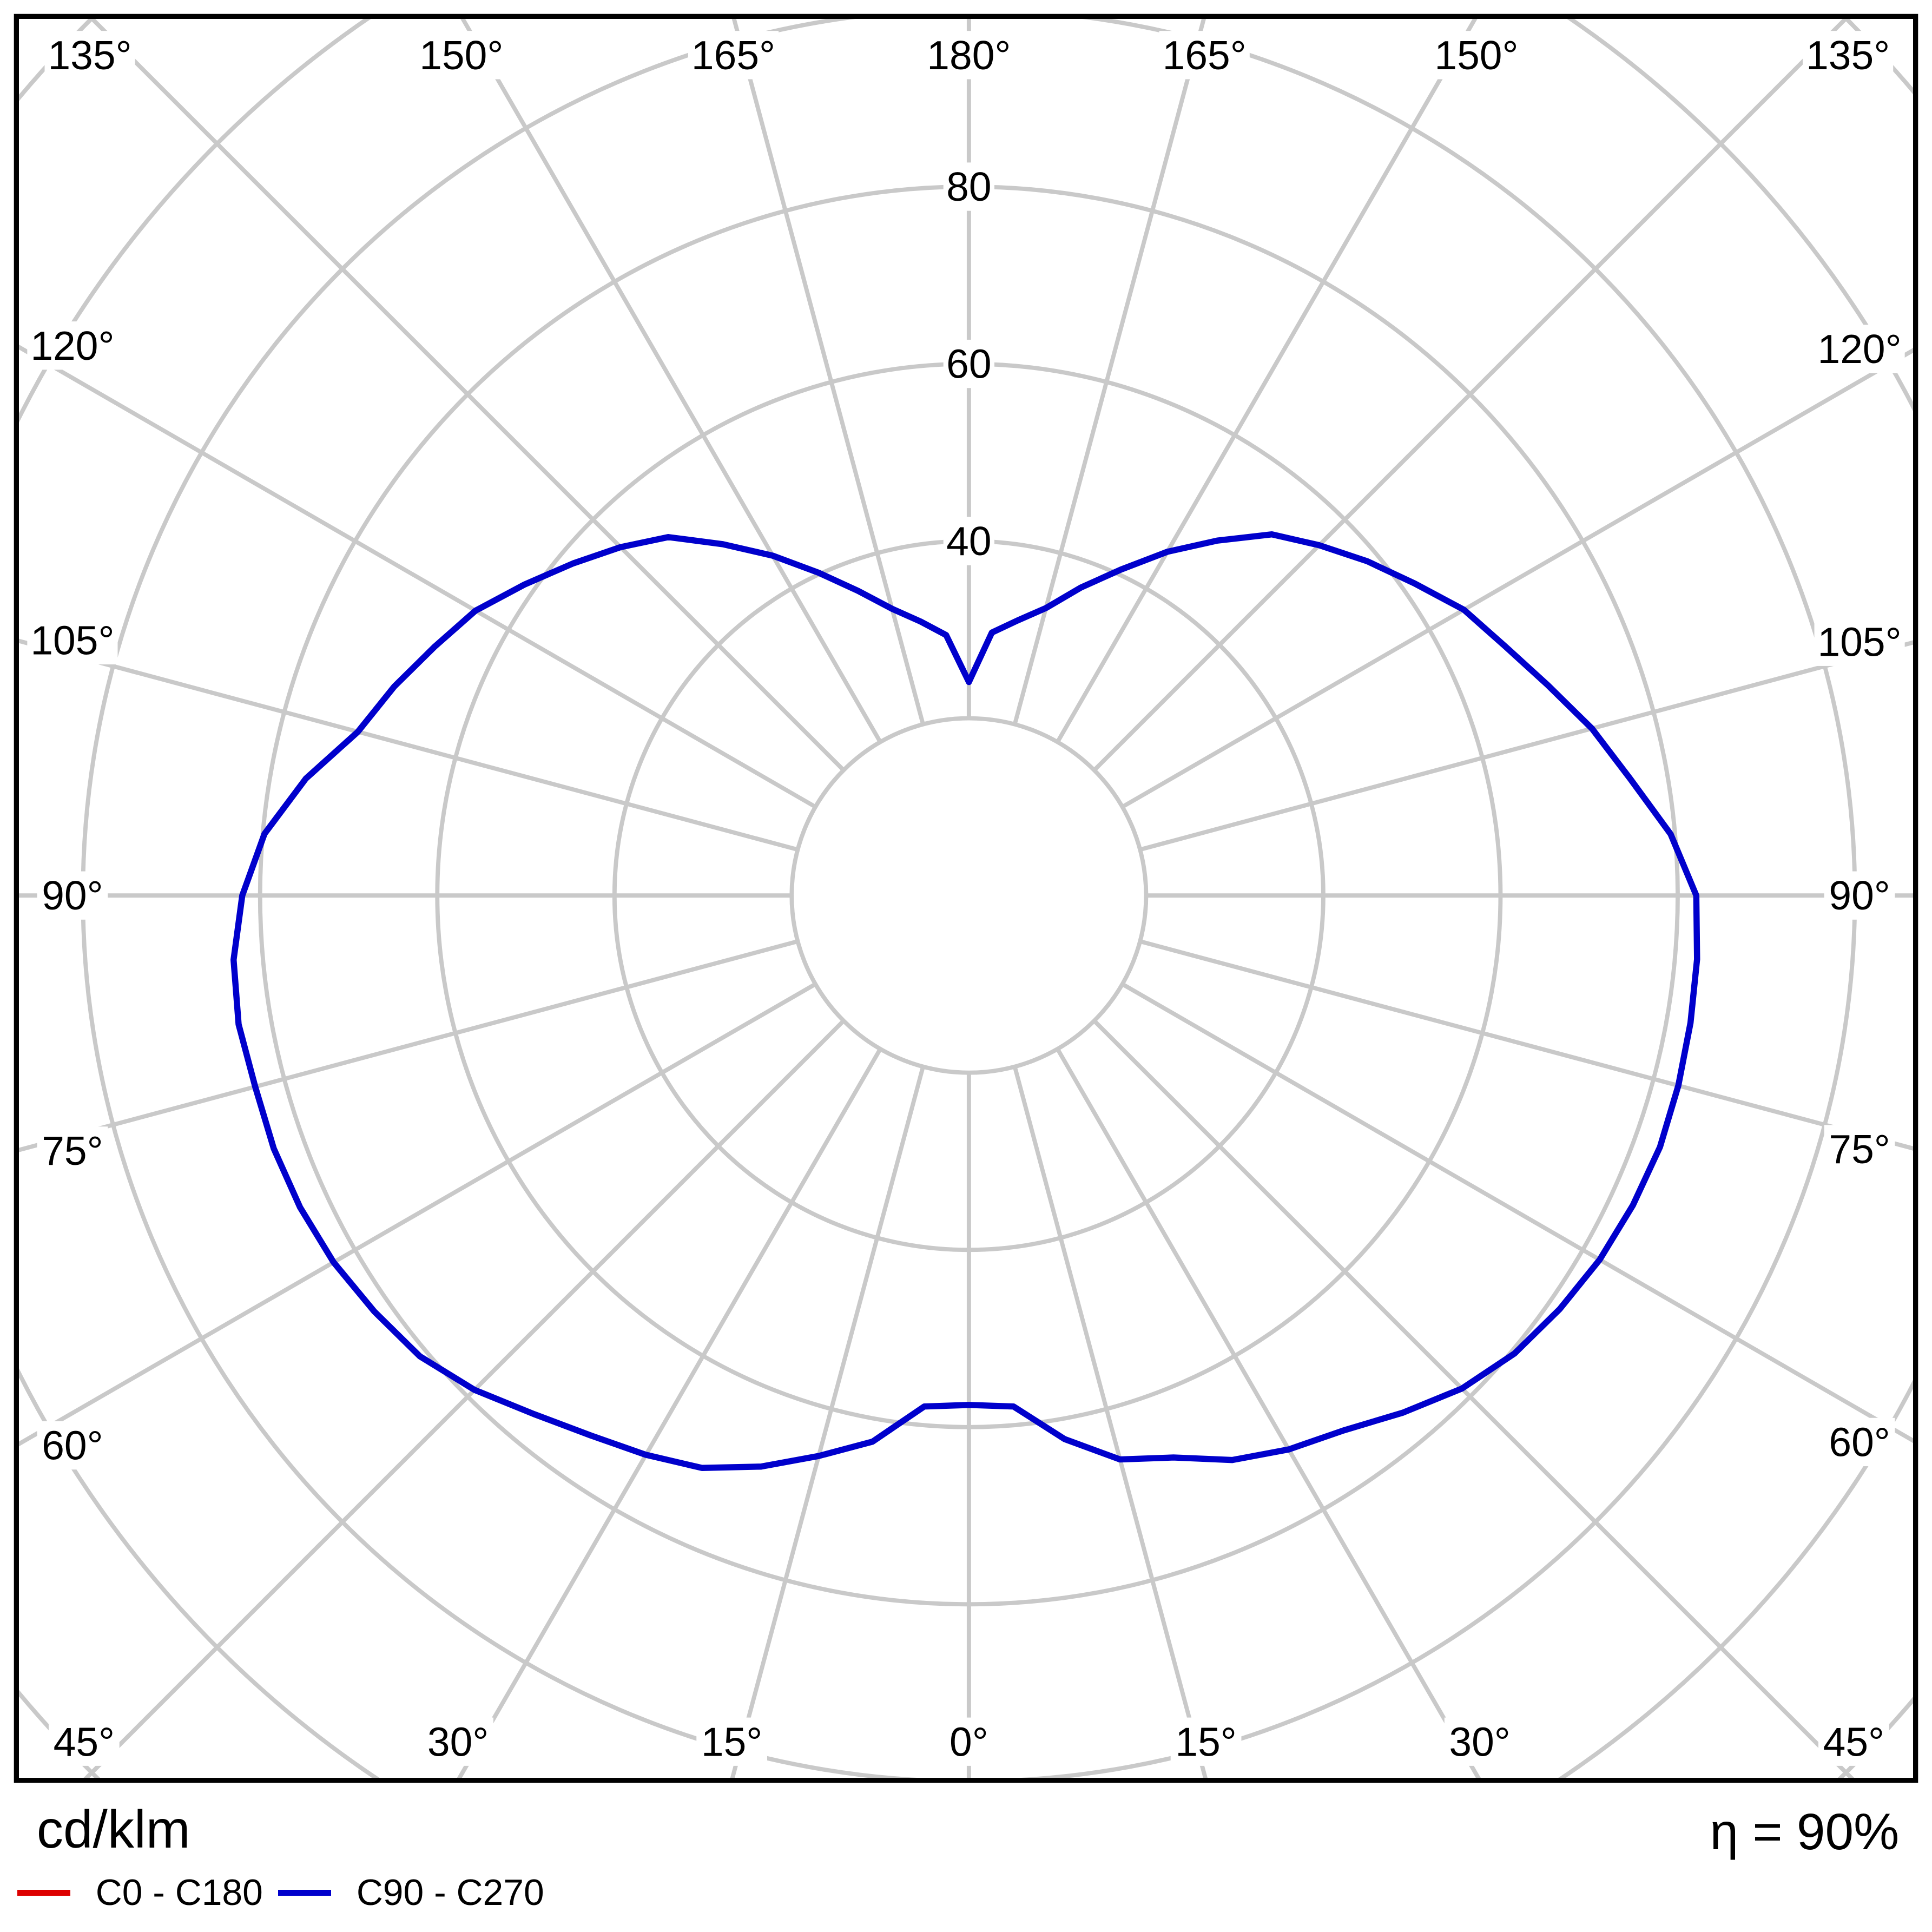 The height and width of the screenshot is (1932, 1932). I want to click on radial-tick-label: 80, so click(968, 186).